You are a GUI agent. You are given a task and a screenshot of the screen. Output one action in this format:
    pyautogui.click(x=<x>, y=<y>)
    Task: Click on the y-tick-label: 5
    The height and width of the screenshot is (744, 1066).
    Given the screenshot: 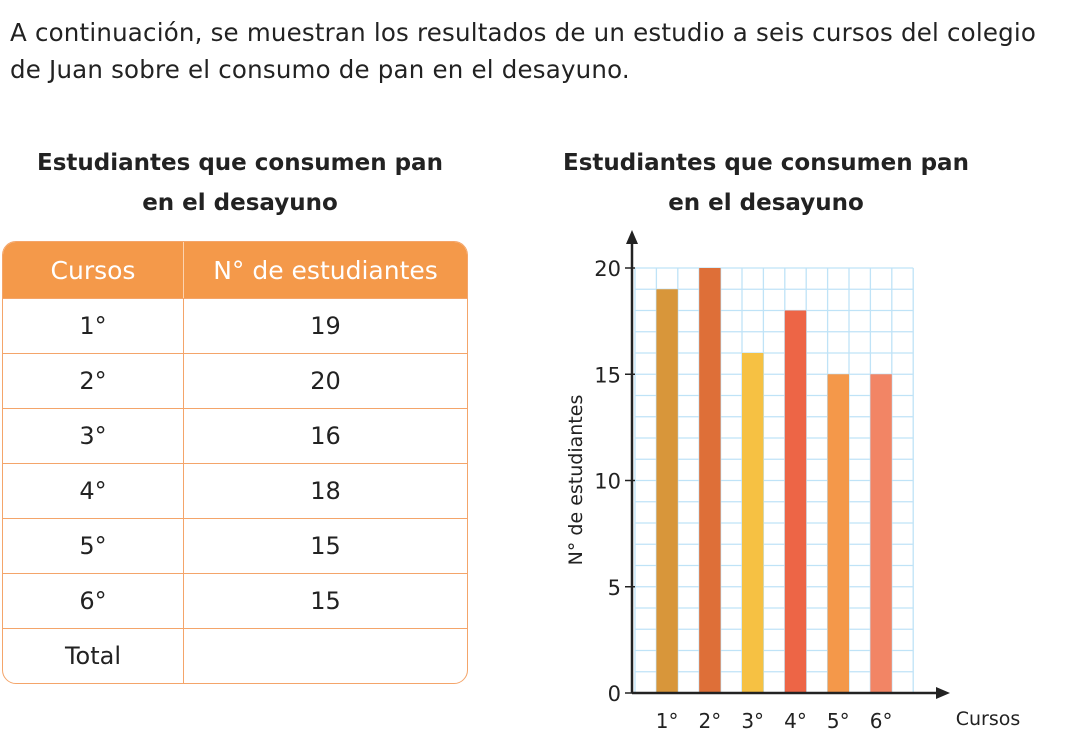 What is the action you would take?
    pyautogui.click(x=614, y=588)
    